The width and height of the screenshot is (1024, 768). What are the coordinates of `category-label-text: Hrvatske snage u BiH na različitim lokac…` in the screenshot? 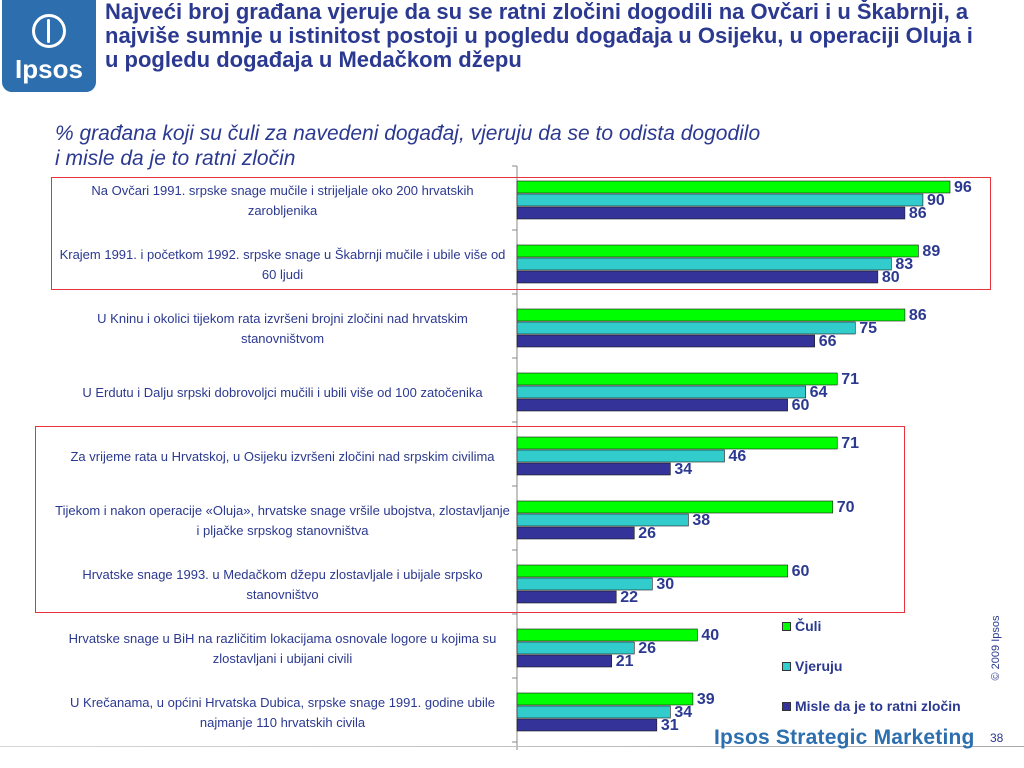 It's located at (282, 648).